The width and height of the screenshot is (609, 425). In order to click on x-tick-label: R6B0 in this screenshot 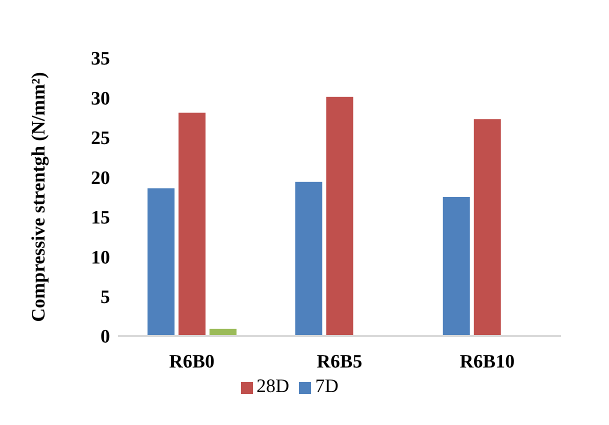, I will do `click(192, 361)`.